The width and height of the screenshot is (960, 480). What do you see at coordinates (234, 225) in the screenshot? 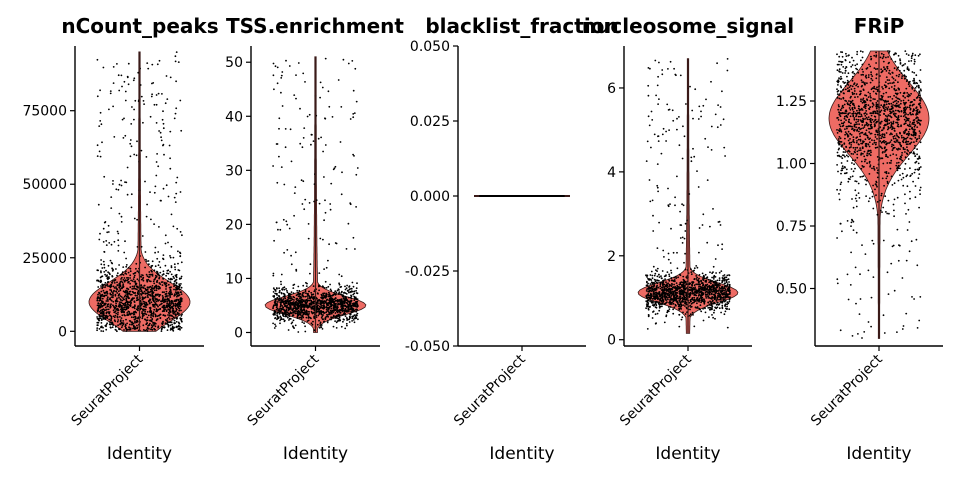
I see `y-tick-label: 20` at bounding box center [234, 225].